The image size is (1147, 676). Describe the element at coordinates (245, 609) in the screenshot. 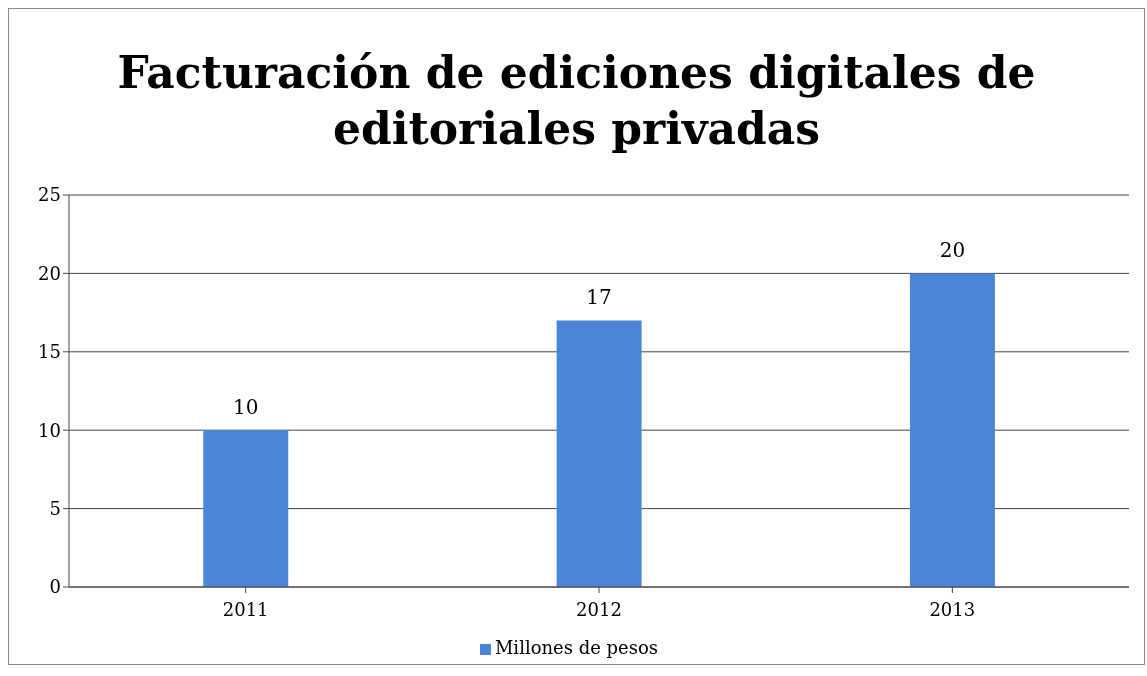

I see `x-tick-label: 2011` at that location.